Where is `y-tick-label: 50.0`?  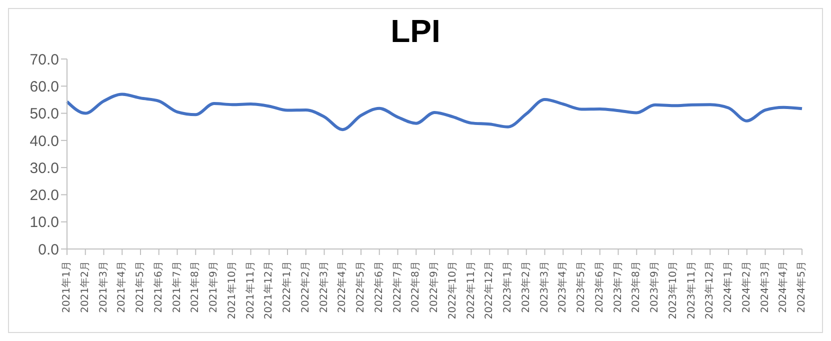
y-tick-label: 50.0 is located at coordinates (44, 114).